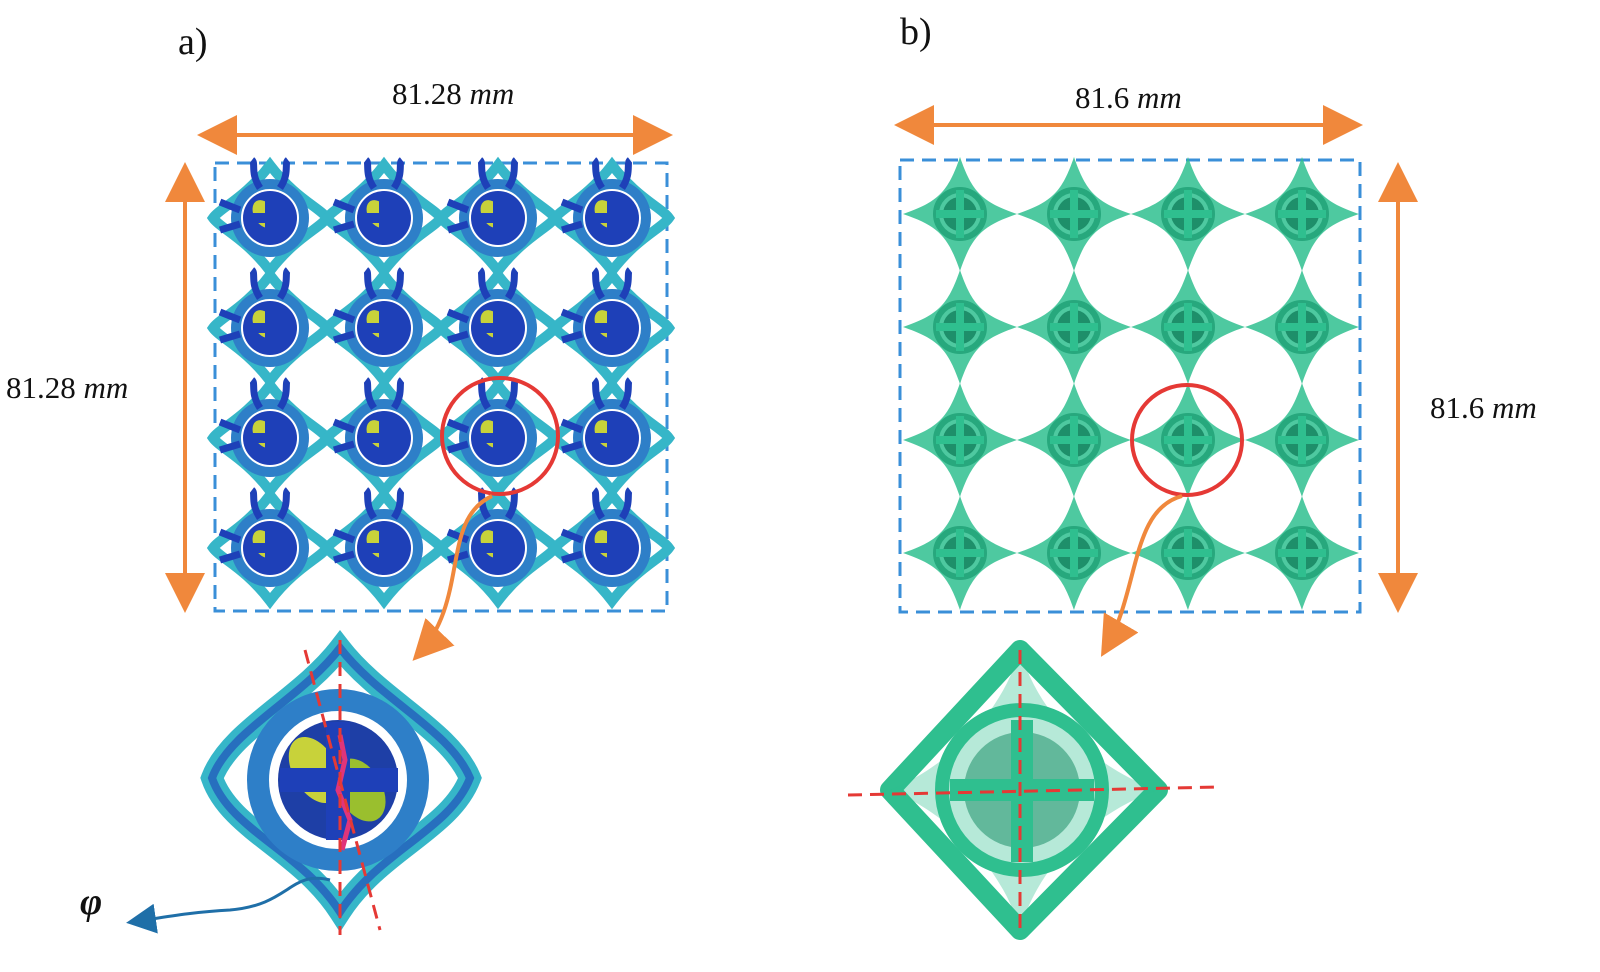 This screenshot has width=1600, height=972. I want to click on dim-value: 81.6, so click(1457, 407).